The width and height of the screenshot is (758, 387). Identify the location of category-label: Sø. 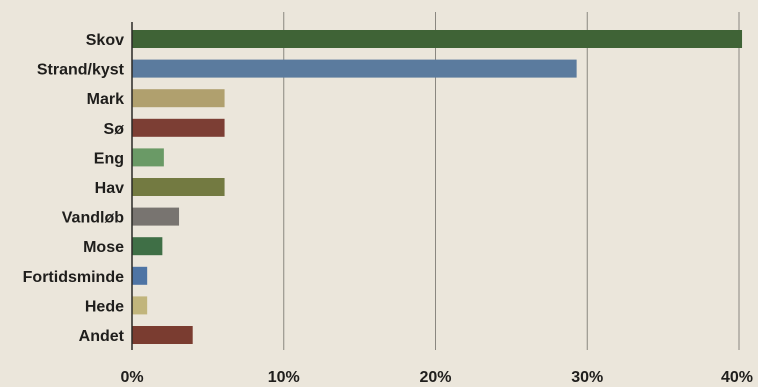
(114, 129).